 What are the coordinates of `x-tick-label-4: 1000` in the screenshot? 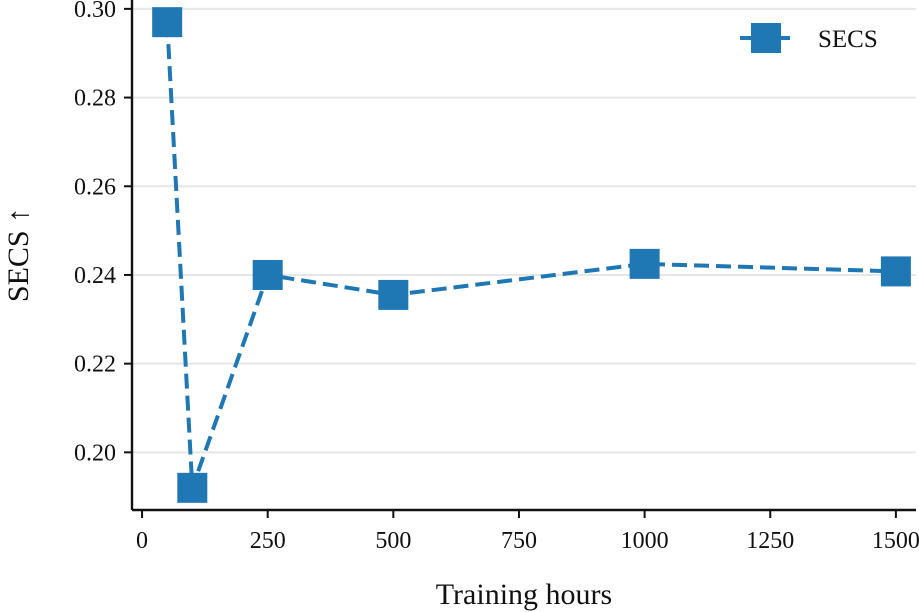 It's located at (645, 541).